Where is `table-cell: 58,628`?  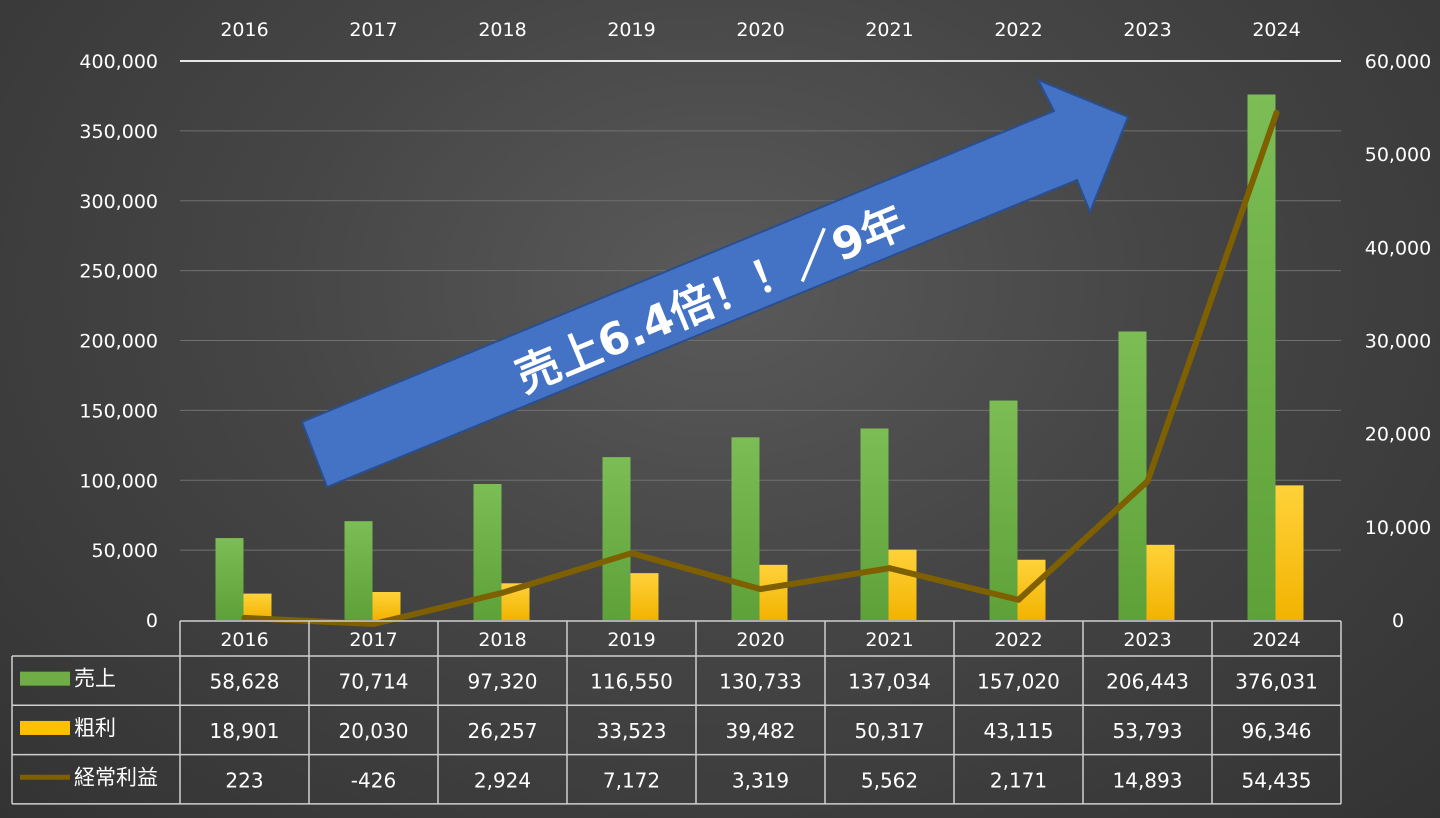 table-cell: 58,628 is located at coordinates (245, 682).